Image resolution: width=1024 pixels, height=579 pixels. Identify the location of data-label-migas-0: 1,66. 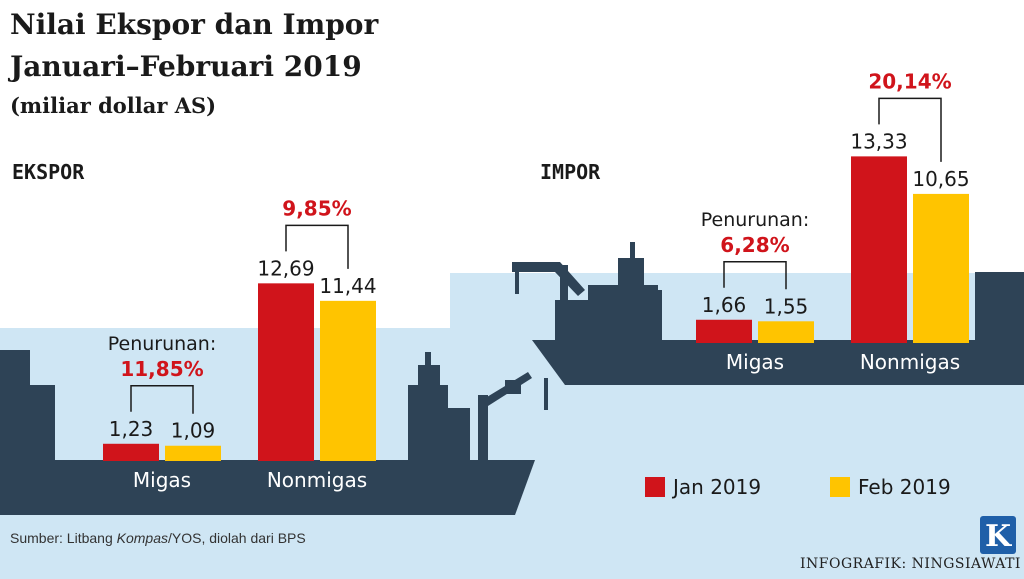
(724, 305).